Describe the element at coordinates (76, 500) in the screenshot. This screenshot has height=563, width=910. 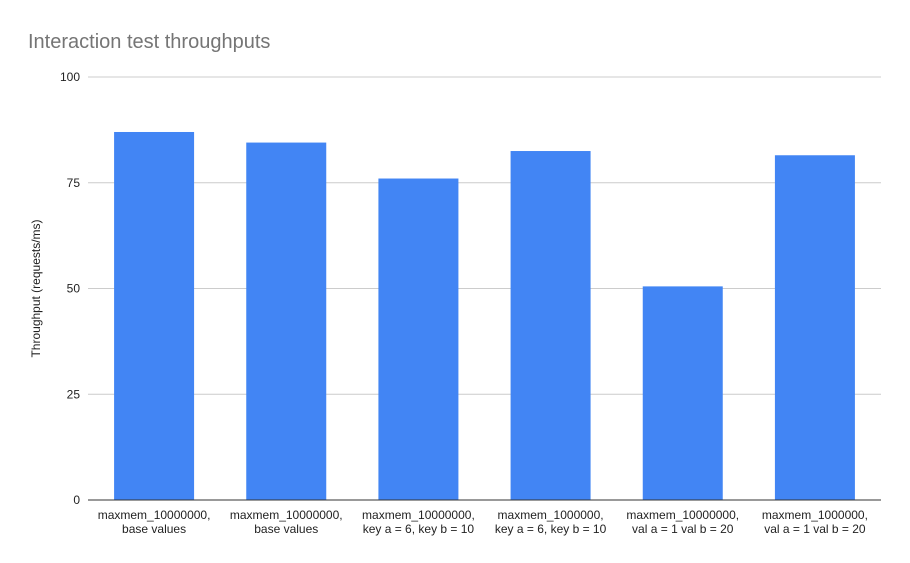
I see `y-tick-label: 0` at that location.